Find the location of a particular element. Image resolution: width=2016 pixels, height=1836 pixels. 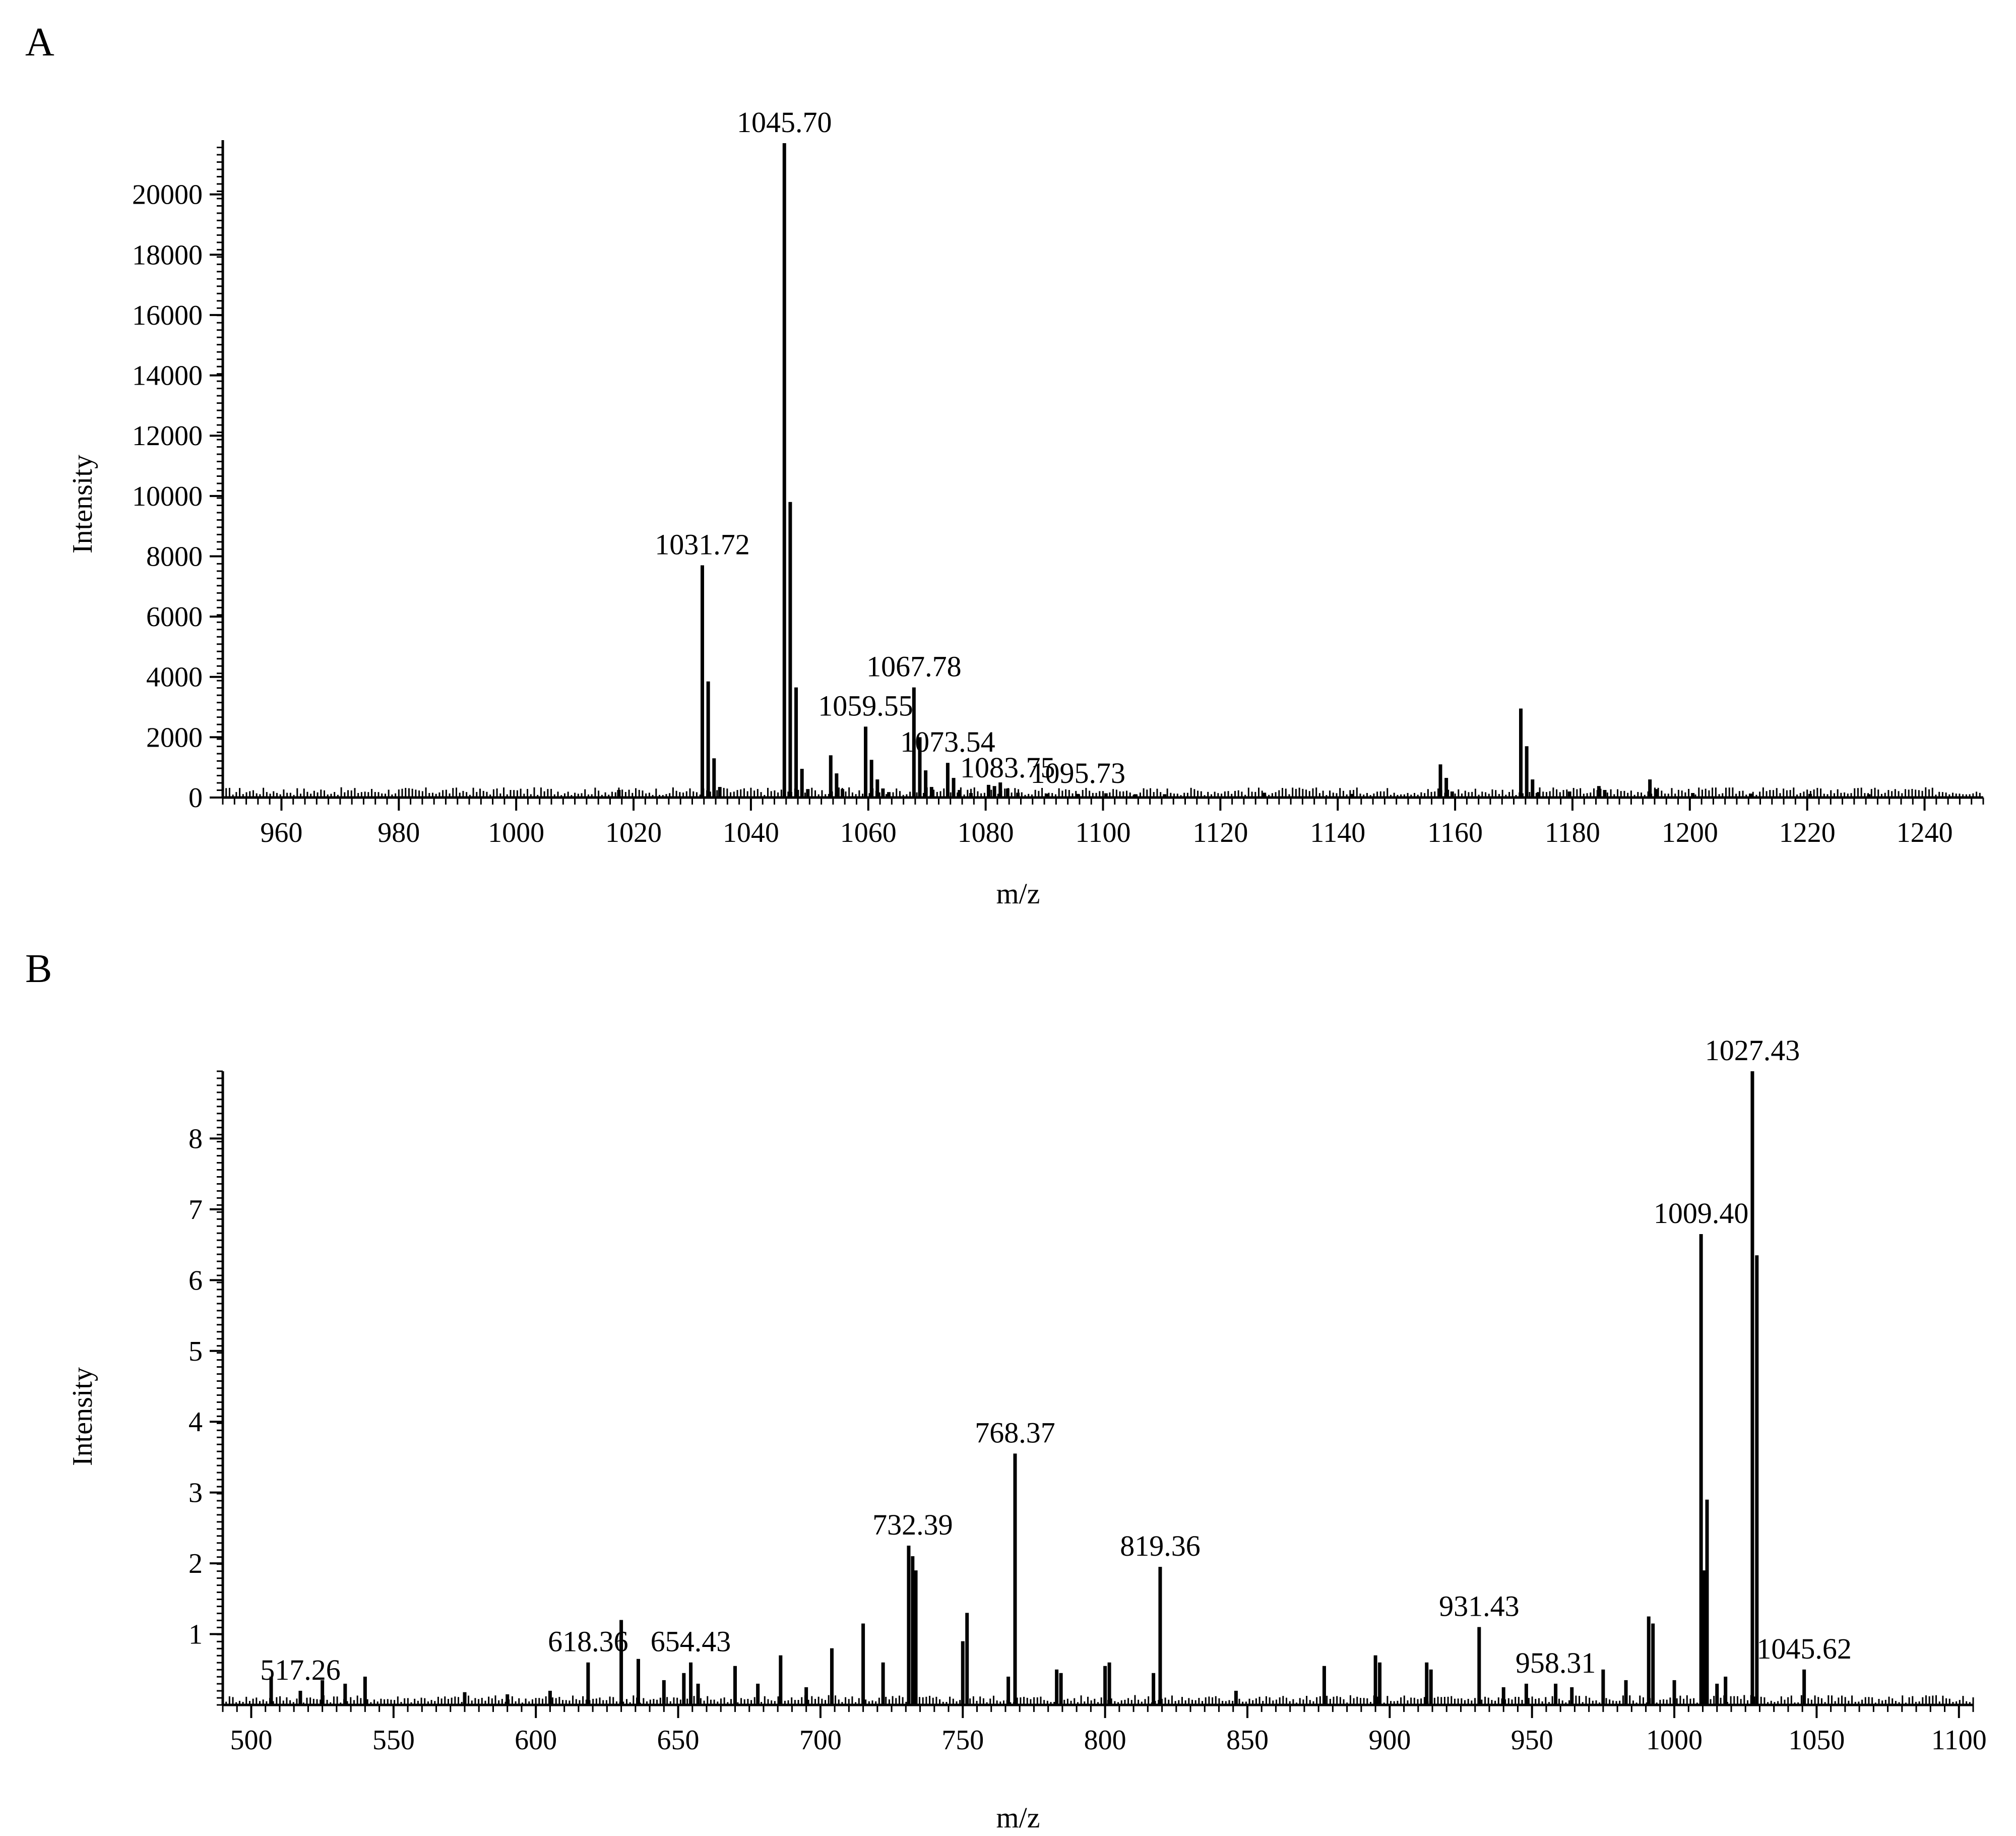

panel-a-y-tick-label: 20000 is located at coordinates (168, 195).